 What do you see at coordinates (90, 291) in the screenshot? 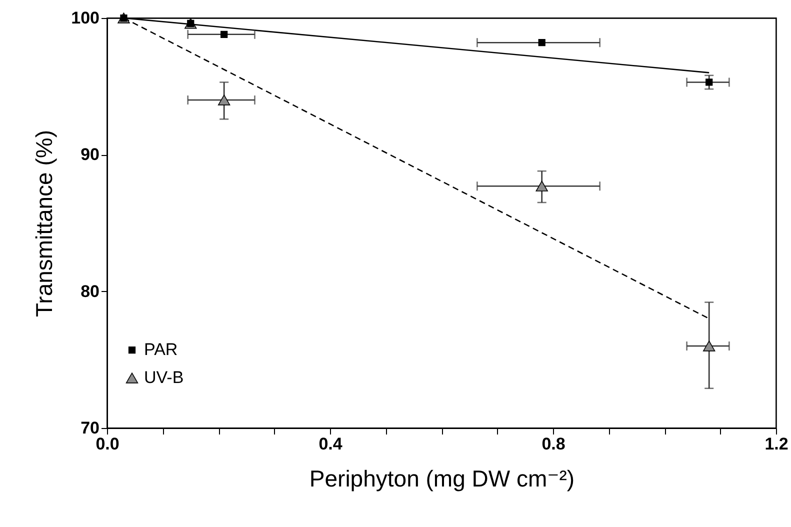
I see `y-tick-label: 80` at bounding box center [90, 291].